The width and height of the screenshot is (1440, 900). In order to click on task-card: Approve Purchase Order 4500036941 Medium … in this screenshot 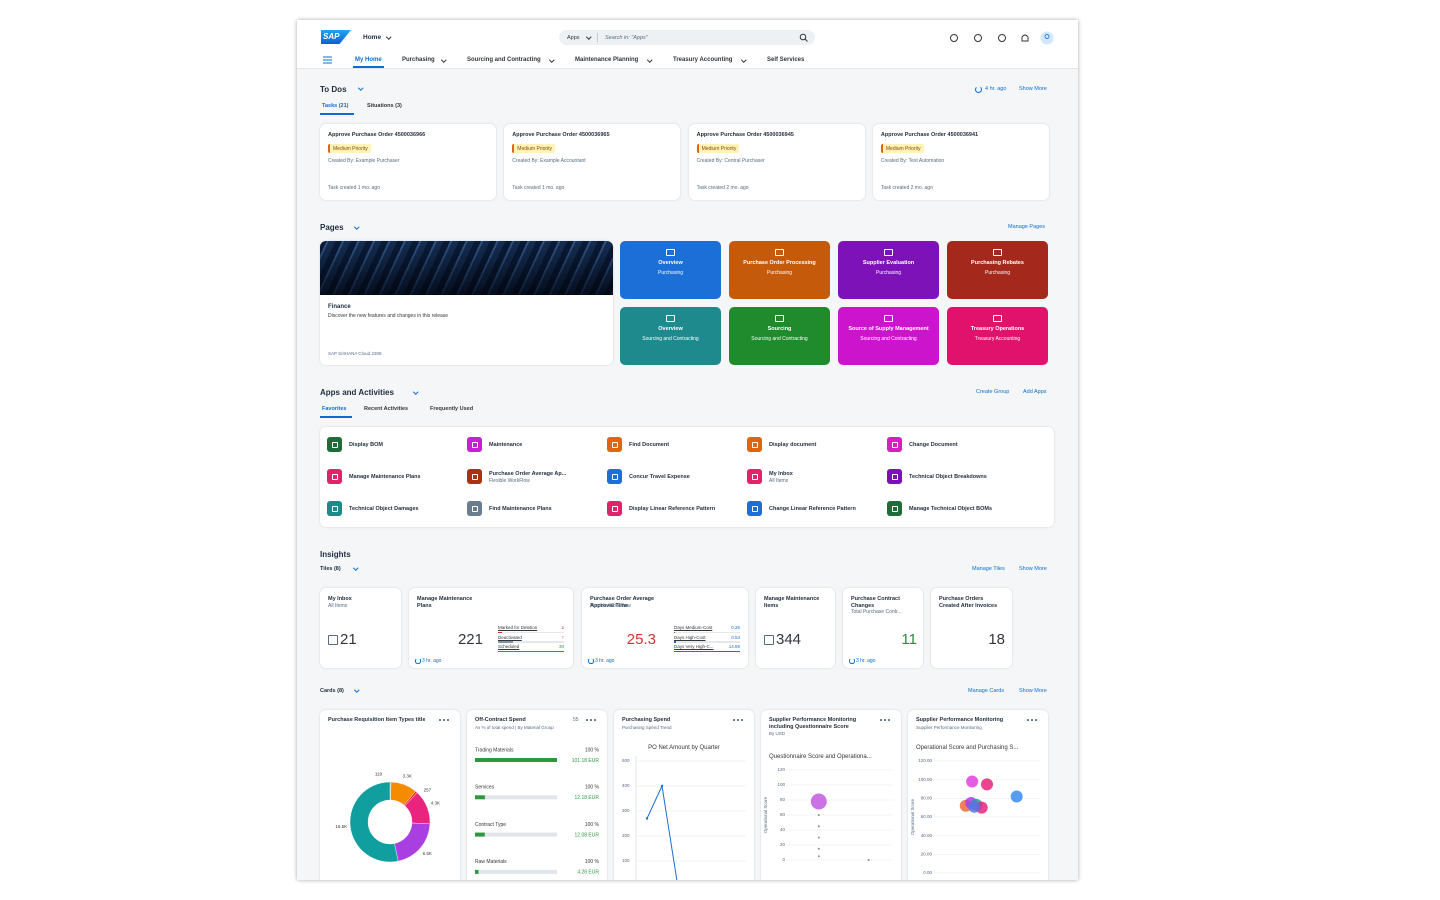, I will do `click(960, 162)`.